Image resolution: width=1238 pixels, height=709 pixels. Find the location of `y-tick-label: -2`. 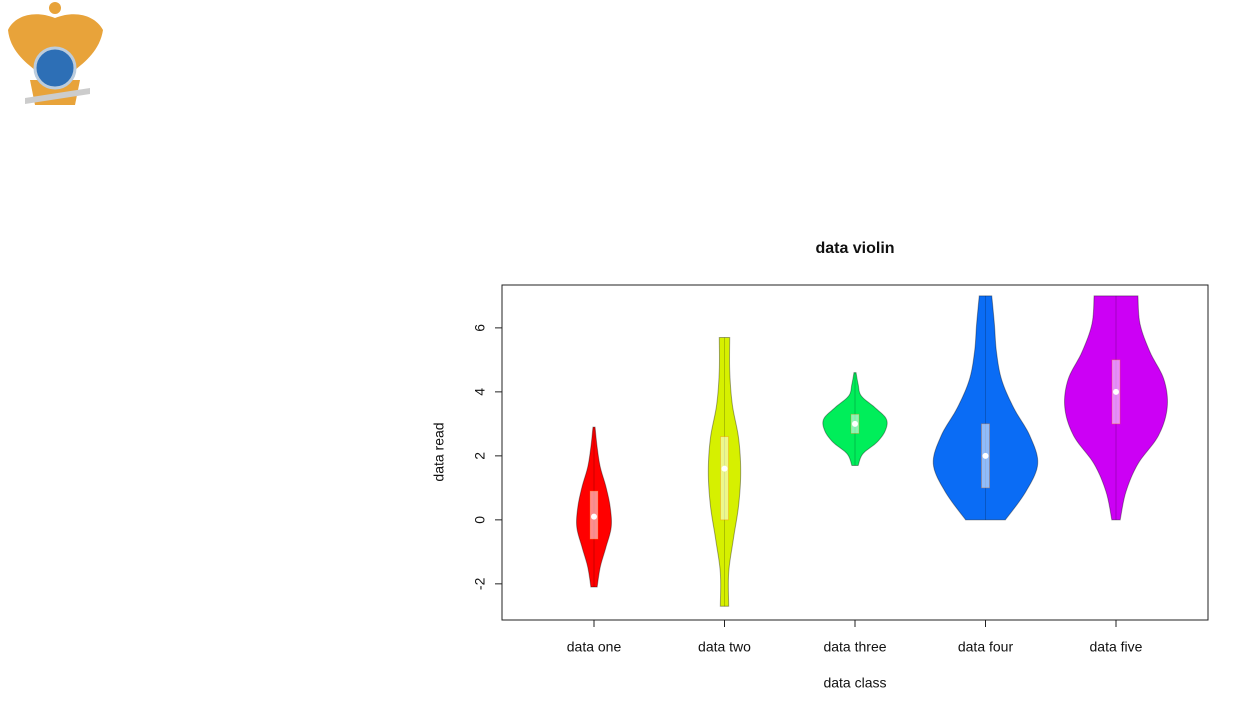

y-tick-label: -2 is located at coordinates (480, 583).